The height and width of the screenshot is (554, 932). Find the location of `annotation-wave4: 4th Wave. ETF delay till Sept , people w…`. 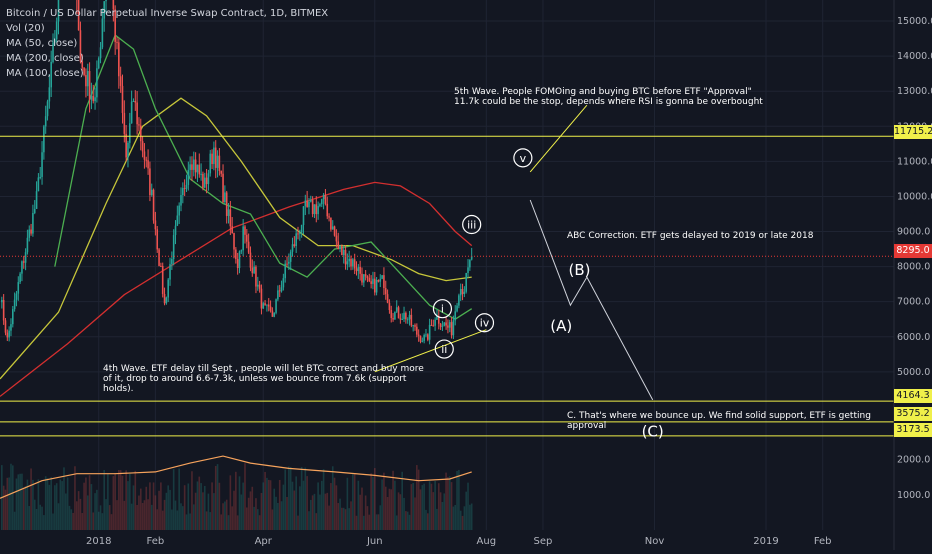

annotation-wave4: 4th Wave. ETF delay till Sept , people w… is located at coordinates (263, 379).